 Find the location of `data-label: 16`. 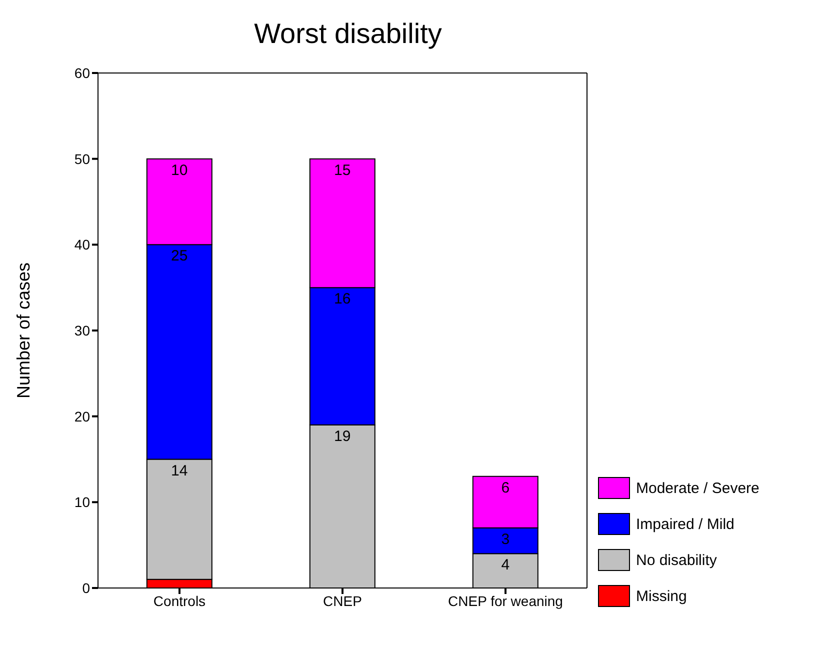

data-label: 16 is located at coordinates (342, 299).